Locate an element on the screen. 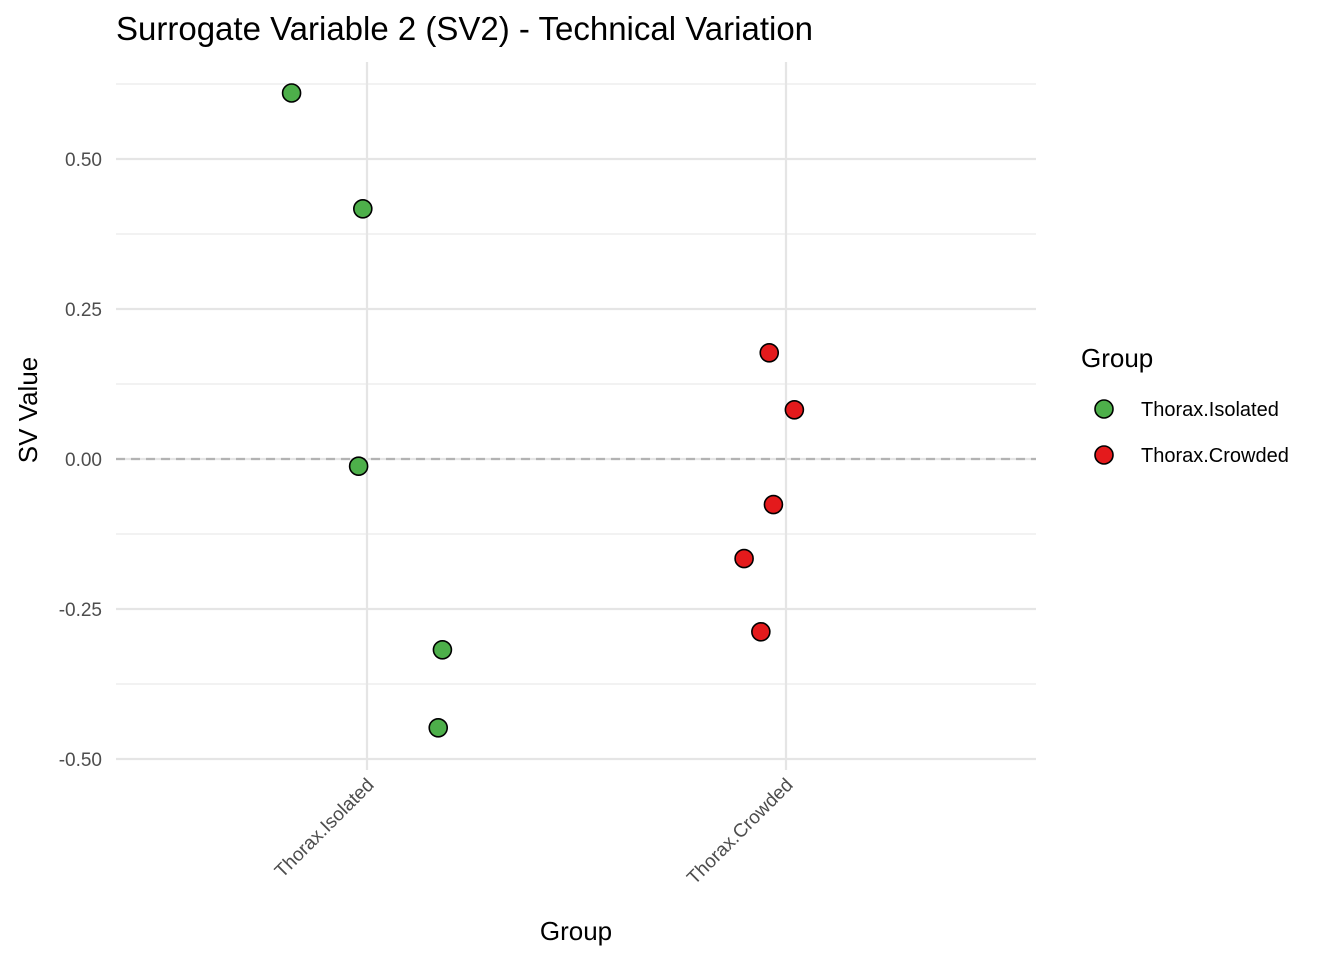  x-axis-title: Group is located at coordinates (576, 931).